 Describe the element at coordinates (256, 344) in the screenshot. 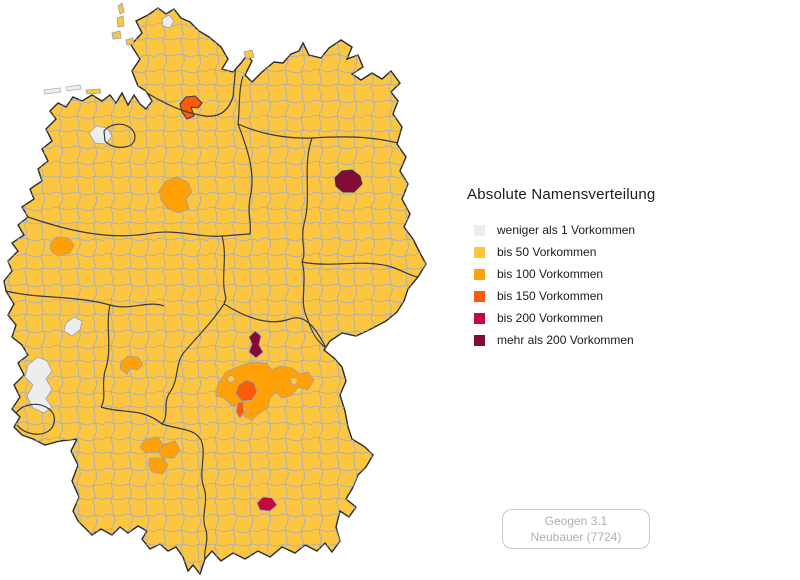

I see `region-sonneberg` at that location.